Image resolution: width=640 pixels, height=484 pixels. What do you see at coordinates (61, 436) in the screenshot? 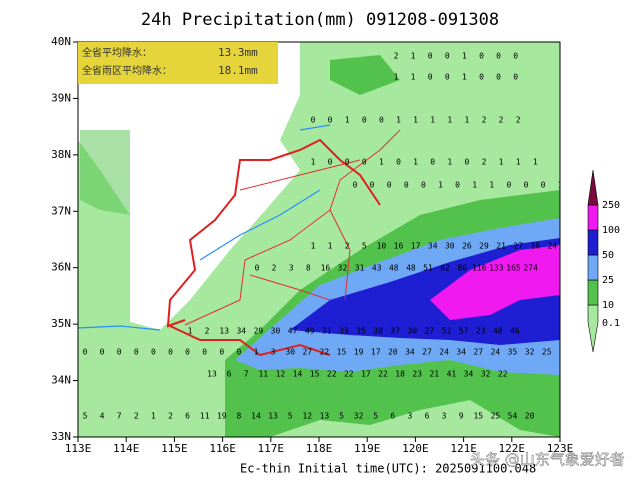
I see `y-tick-label: 33N` at bounding box center [61, 436].